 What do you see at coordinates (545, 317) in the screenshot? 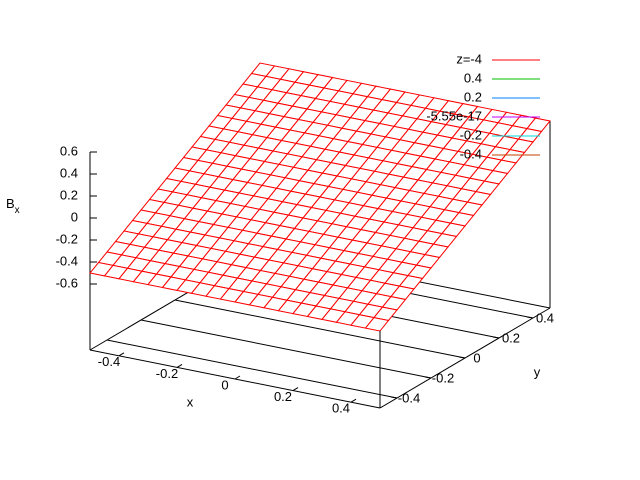
I see `y-tick-label: 0.4` at bounding box center [545, 317].